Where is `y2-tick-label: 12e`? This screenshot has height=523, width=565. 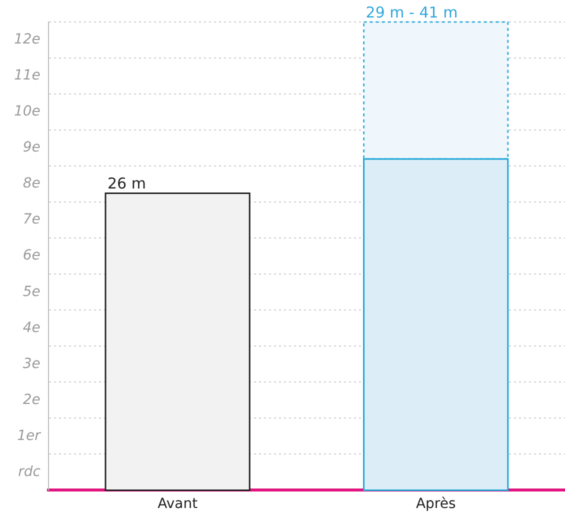
y2-tick-label: 12e is located at coordinates (27, 40).